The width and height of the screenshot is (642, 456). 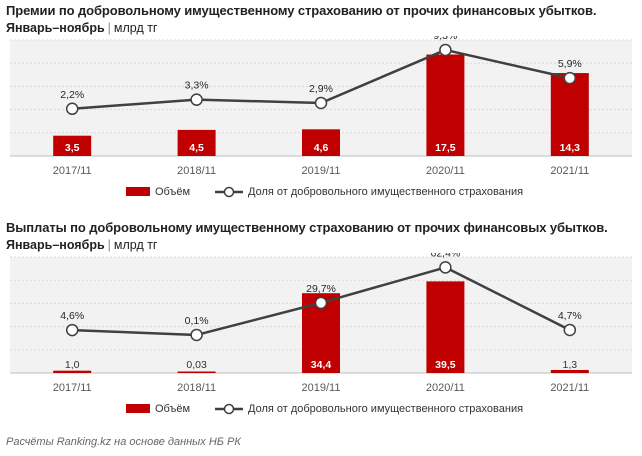 I want to click on chart1-legend-bar-label: Объём, so click(x=172, y=192).